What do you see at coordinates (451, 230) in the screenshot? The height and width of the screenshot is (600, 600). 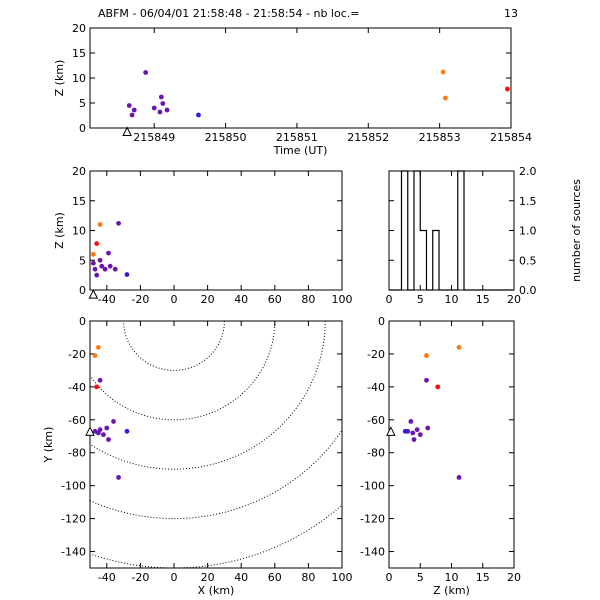 I see `histogram-step-line` at bounding box center [451, 230].